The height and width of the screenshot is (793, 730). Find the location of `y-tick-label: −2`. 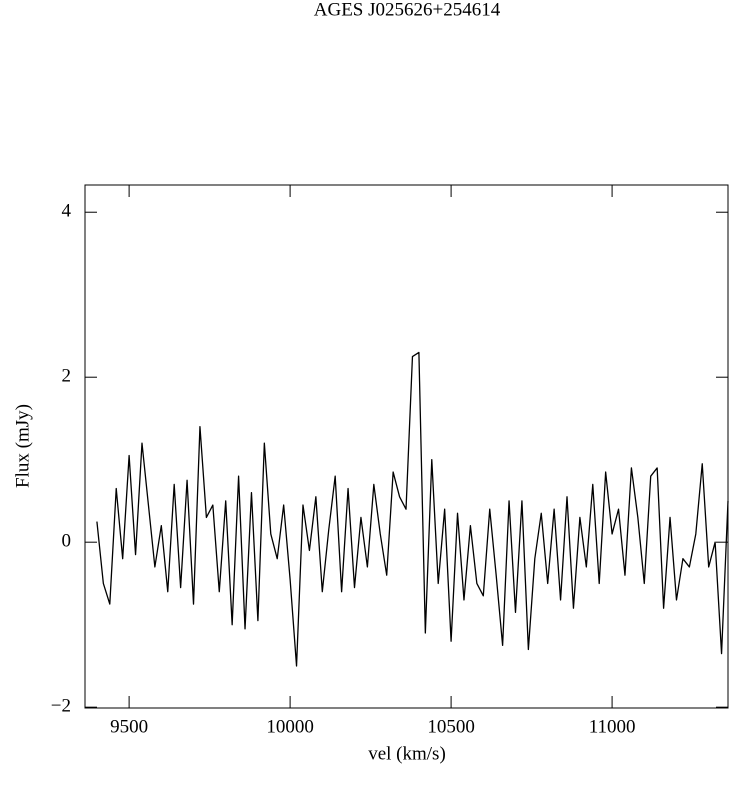

y-tick-label: −2 is located at coordinates (61, 706).